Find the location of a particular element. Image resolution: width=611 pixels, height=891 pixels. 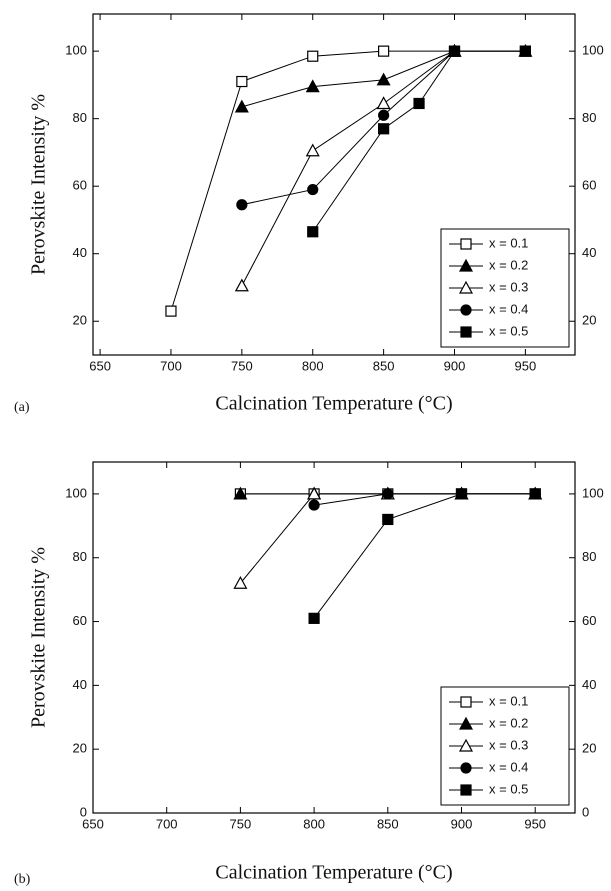

y2-tick-label: 0 is located at coordinates (585, 811).